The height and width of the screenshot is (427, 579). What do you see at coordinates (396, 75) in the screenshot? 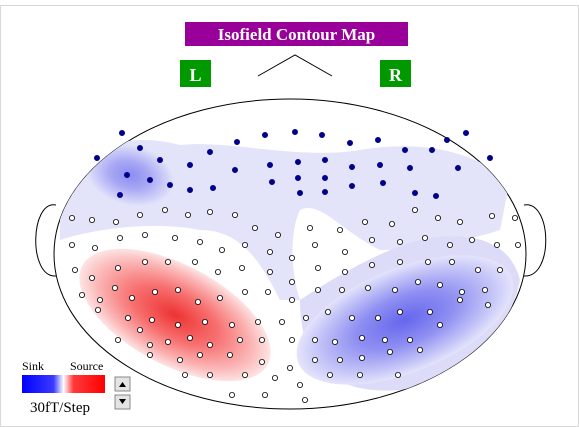
I see `right-label: R` at bounding box center [396, 75].